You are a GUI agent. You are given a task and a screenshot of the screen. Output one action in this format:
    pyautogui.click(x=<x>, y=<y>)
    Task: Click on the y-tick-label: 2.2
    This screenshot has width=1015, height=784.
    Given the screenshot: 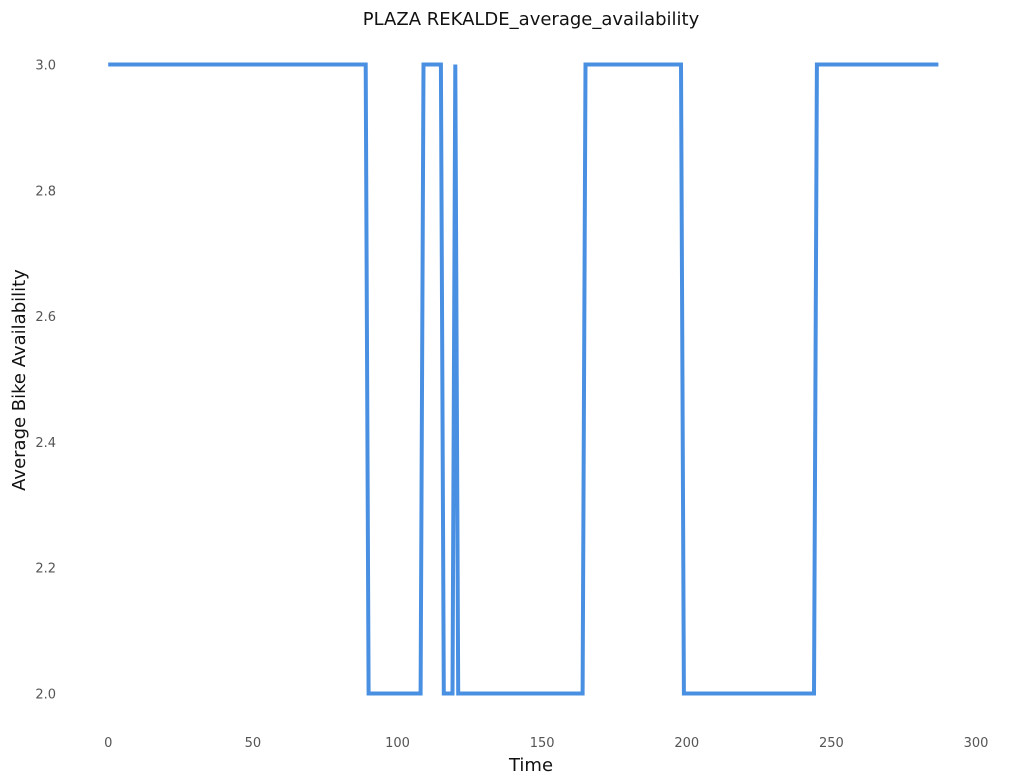 What is the action you would take?
    pyautogui.click(x=45, y=569)
    